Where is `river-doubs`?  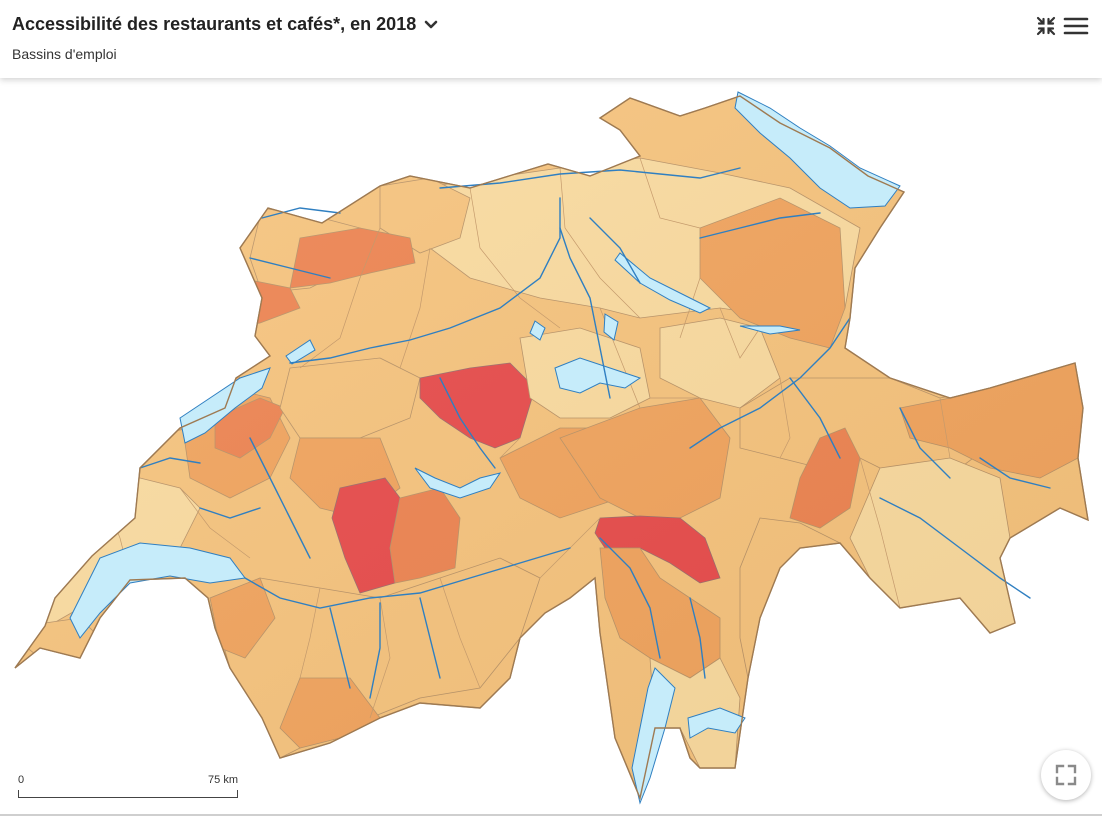
river-doubs is located at coordinates (301, 213).